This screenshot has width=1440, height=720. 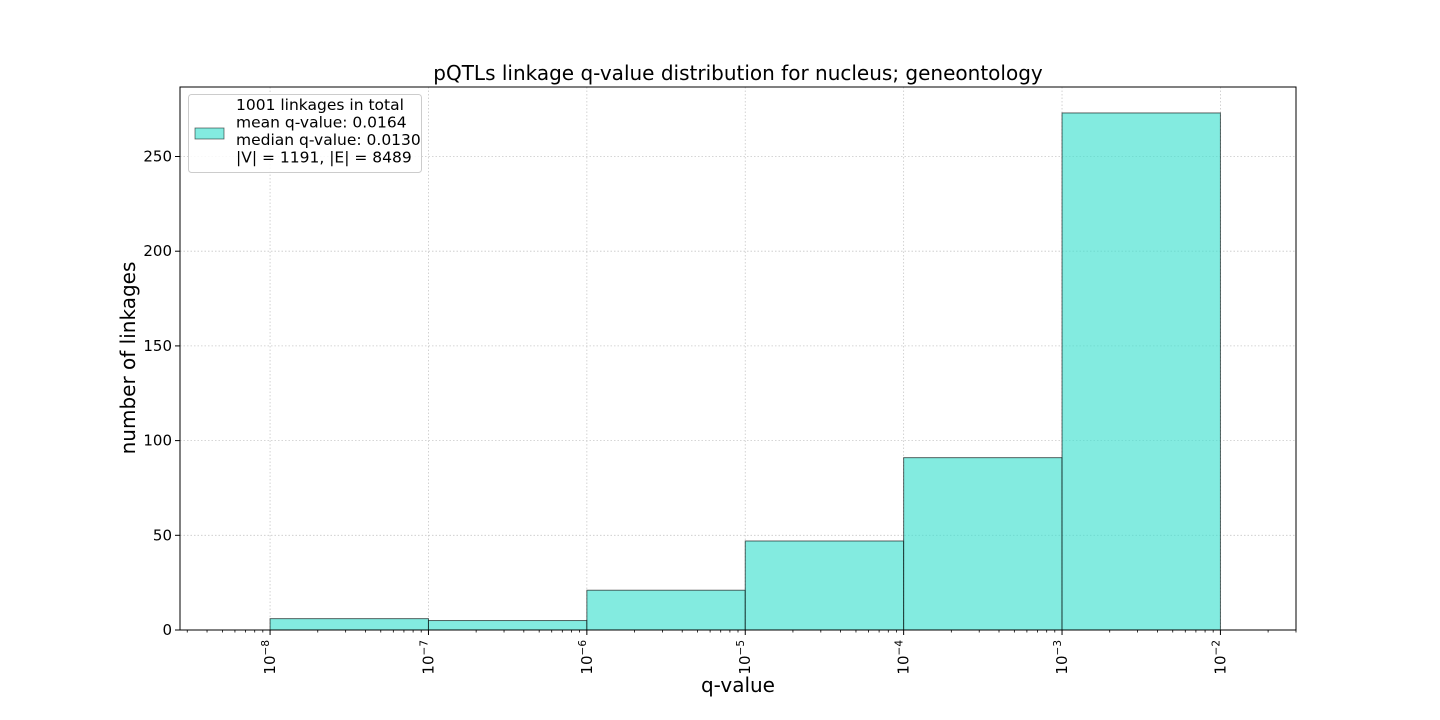 I want to click on legend-frame, so click(x=305, y=133).